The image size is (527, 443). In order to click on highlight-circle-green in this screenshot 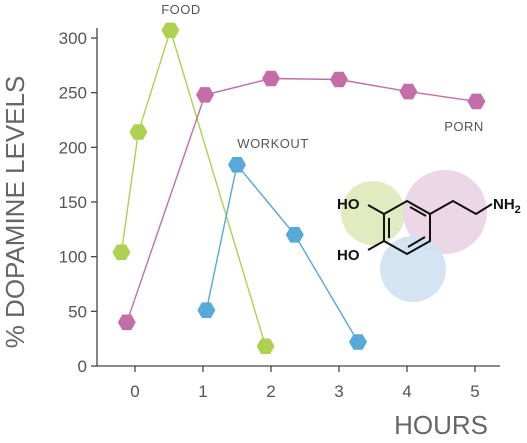, I will do `click(373, 213)`.